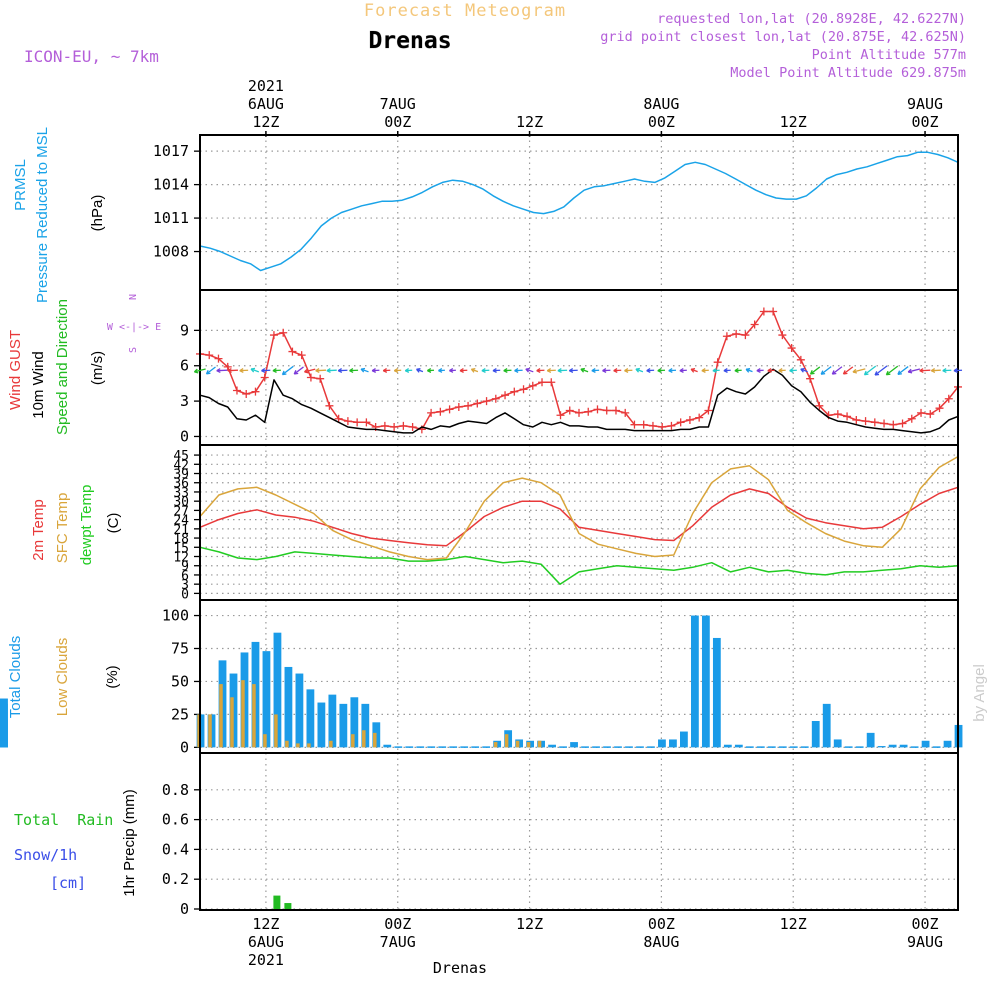 The image size is (1000, 1005). I want to click on bottom-time-label: 7AUG, so click(398, 942).